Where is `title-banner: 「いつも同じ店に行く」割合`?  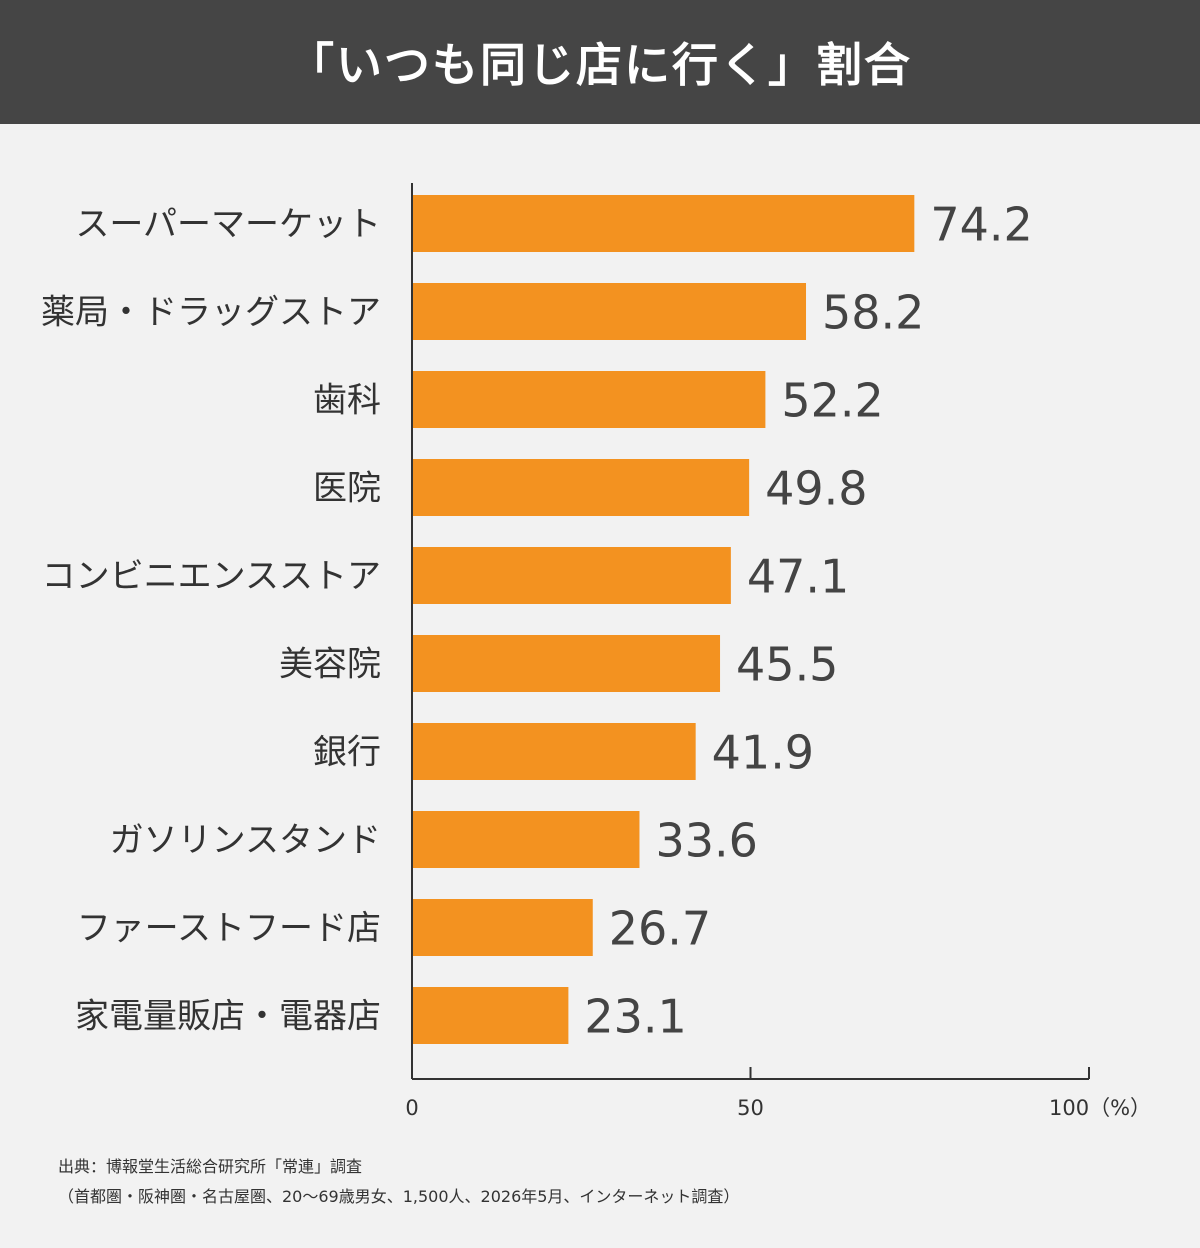 title-banner: 「いつも同じ店に行く」割合 is located at coordinates (600, 62).